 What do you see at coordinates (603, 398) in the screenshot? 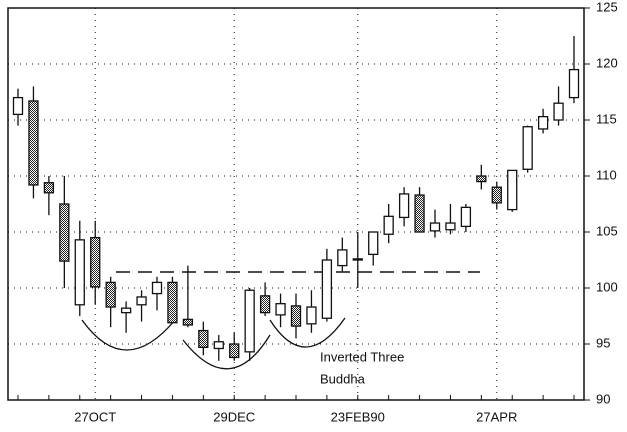
I see `y-tick-label: 90` at bounding box center [603, 398].